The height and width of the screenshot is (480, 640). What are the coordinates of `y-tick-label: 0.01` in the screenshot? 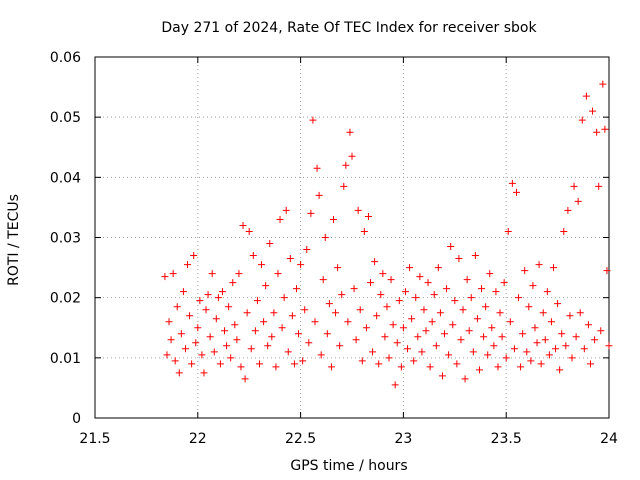 It's located at (65, 359).